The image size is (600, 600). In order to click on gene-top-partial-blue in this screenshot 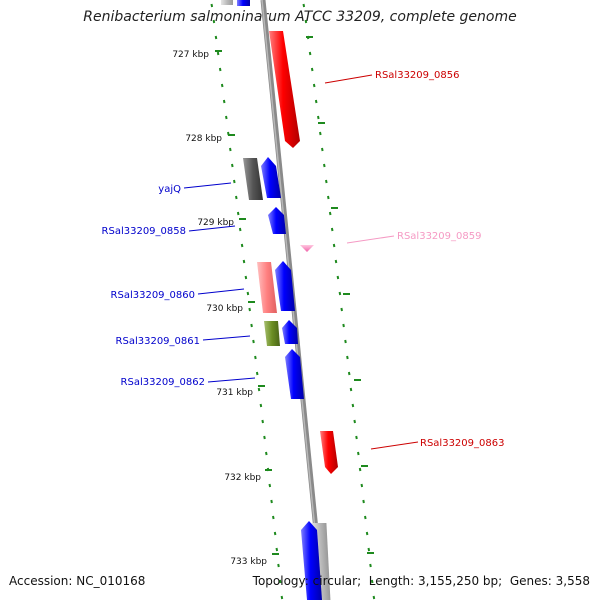, I will do `click(243, 3)`.